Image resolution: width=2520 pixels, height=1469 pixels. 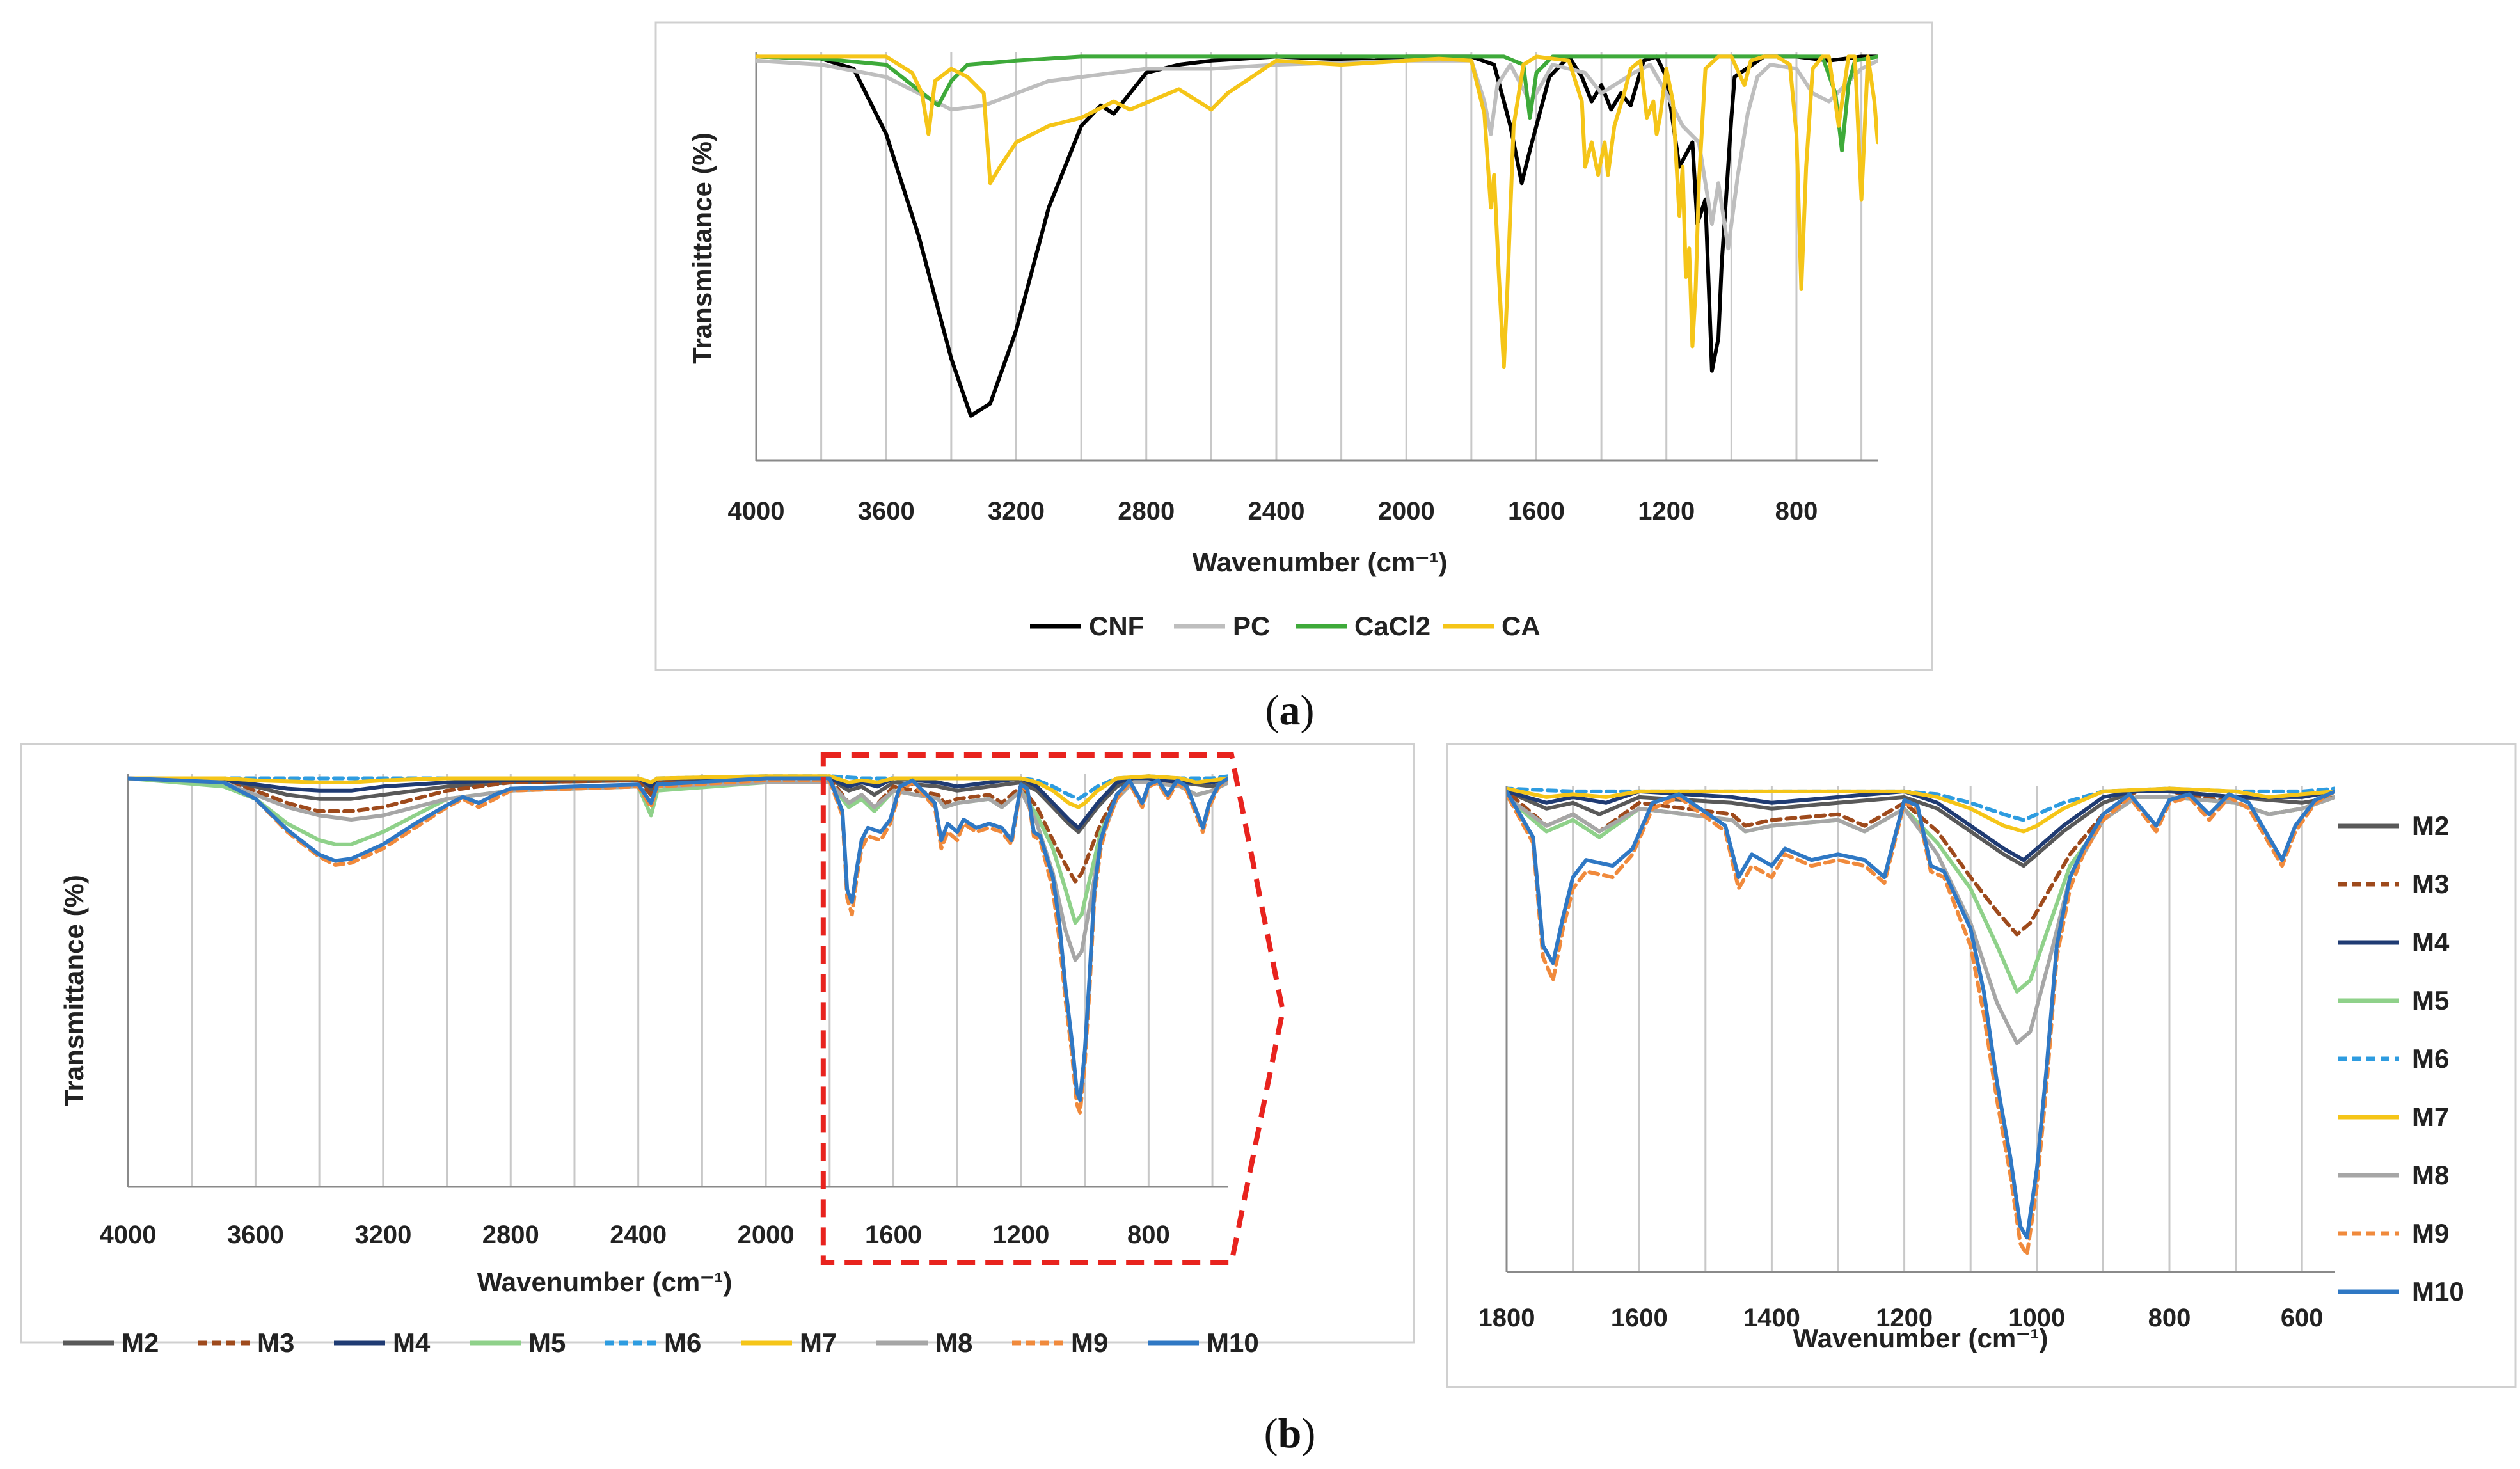 What do you see at coordinates (1317, 155) in the screenshot?
I see `series-line-pc` at bounding box center [1317, 155].